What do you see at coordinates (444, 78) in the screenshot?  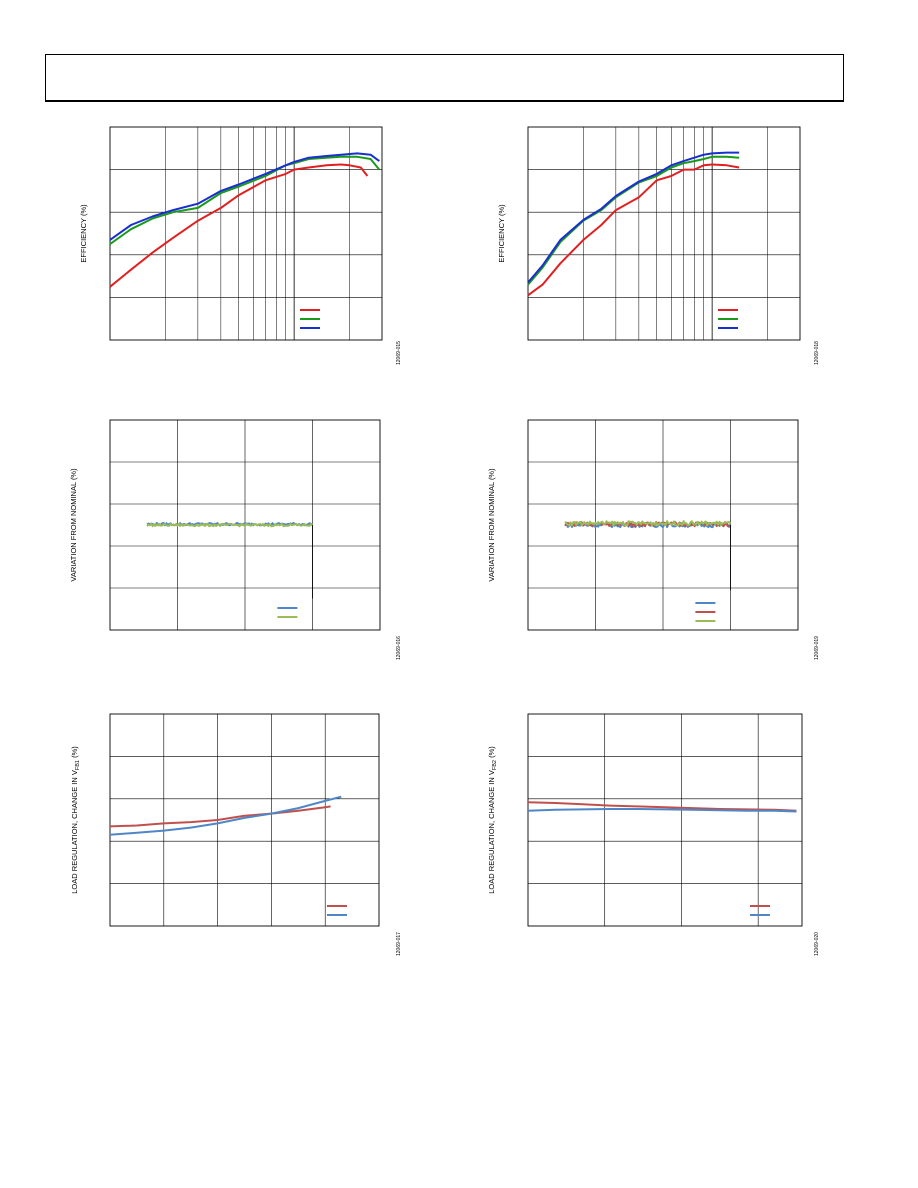 I see `page-header-box` at bounding box center [444, 78].